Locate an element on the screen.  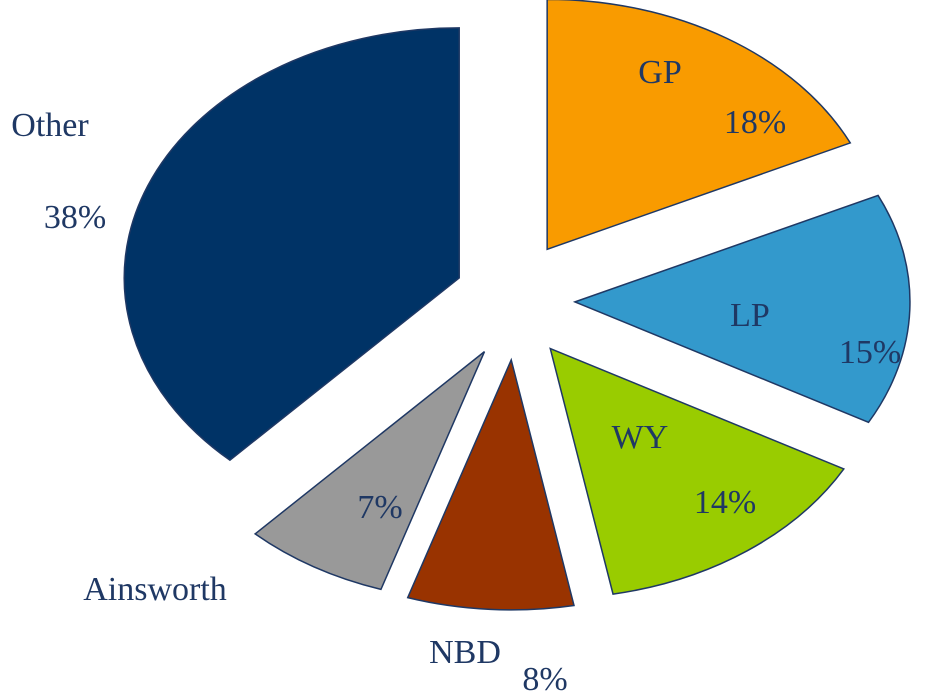
slice-value-label: 38% is located at coordinates (75, 217).